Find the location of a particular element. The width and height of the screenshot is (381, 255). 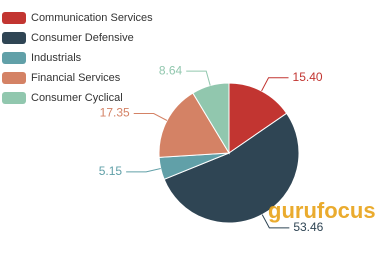

data-label: 8.64 is located at coordinates (171, 70).